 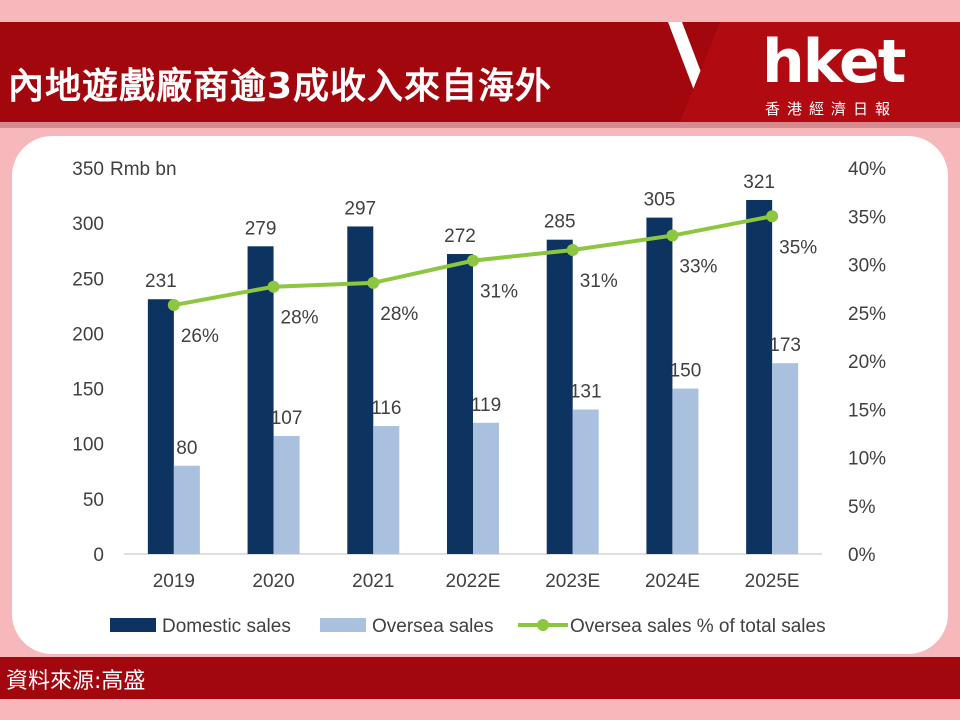 I want to click on domestic-value-label: 305, so click(x=660, y=200).